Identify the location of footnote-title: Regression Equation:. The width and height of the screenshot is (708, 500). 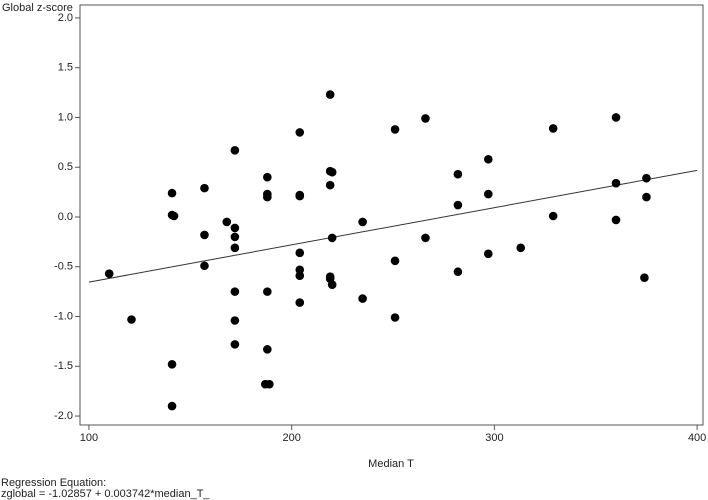
(53, 483).